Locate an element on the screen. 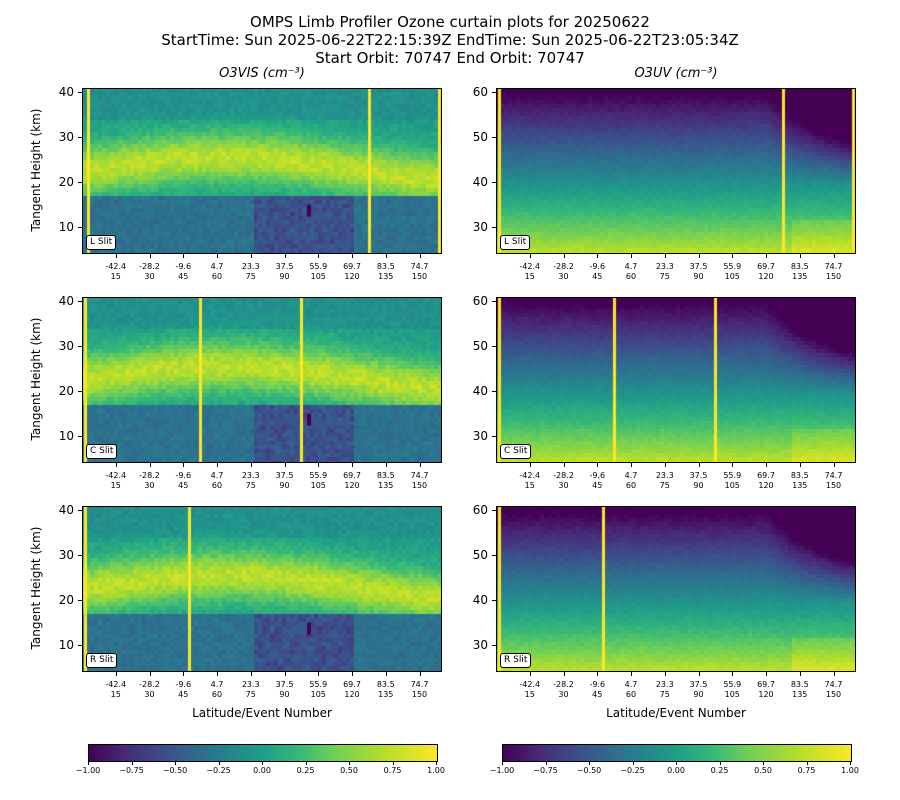 The image size is (900, 800). x-tick-latitude: 83.5 is located at coordinates (799, 684).